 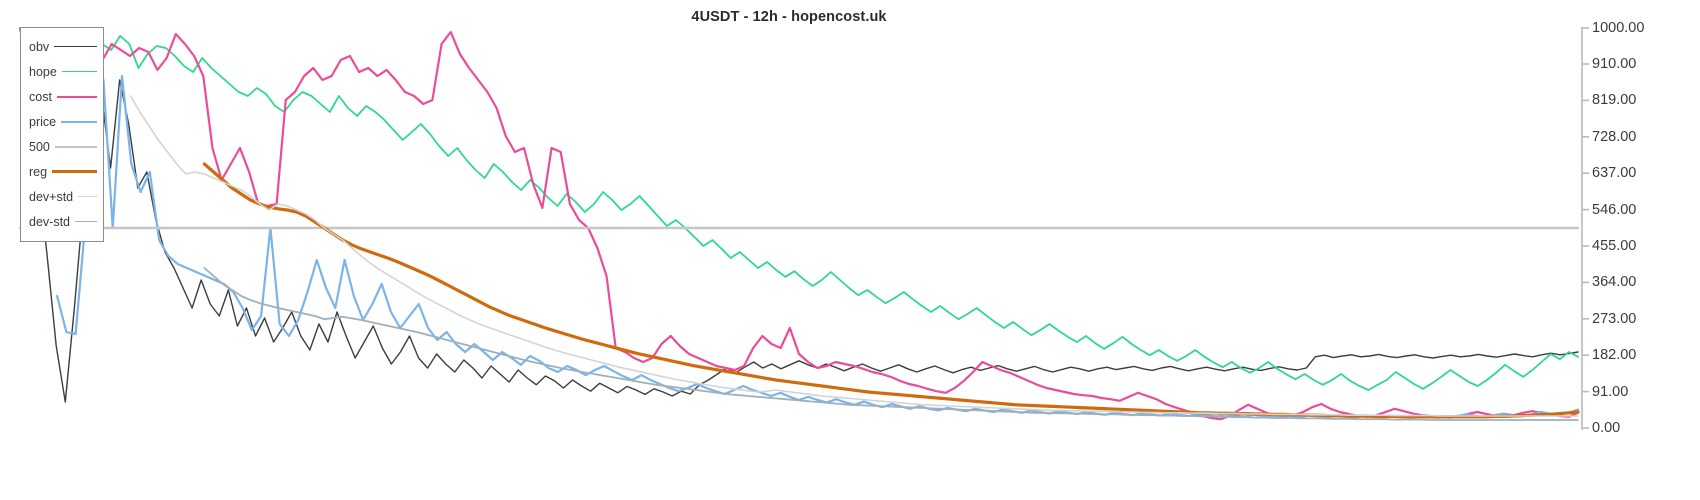 I want to click on y-axis-tick-label: 546.00, so click(x=1614, y=209).